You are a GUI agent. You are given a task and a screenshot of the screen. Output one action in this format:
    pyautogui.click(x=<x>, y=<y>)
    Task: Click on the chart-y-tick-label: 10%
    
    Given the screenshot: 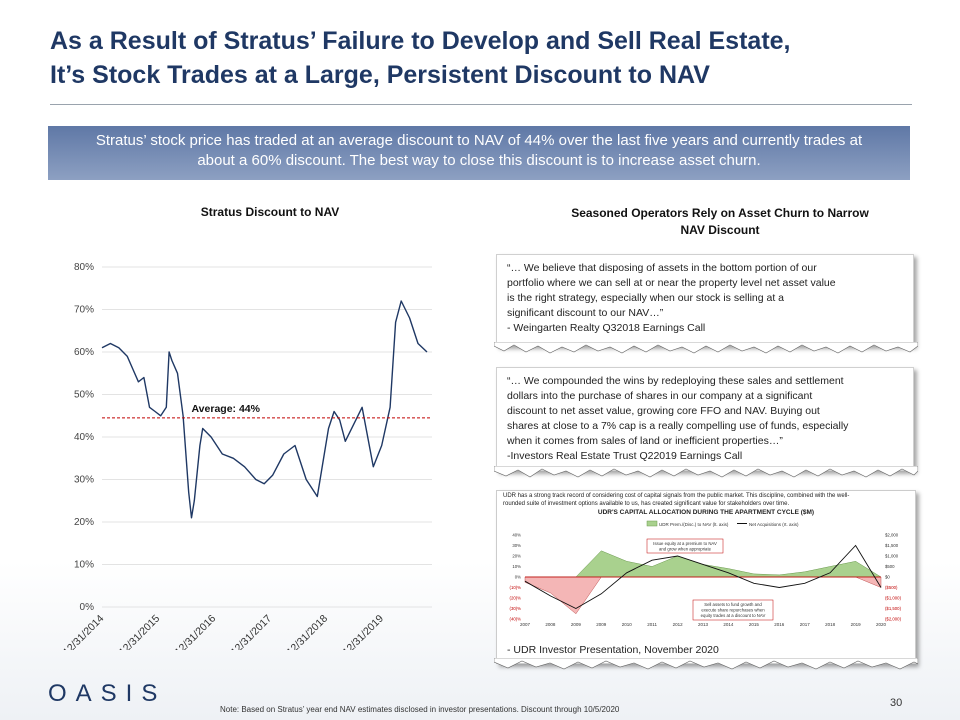 What is the action you would take?
    pyautogui.click(x=84, y=565)
    